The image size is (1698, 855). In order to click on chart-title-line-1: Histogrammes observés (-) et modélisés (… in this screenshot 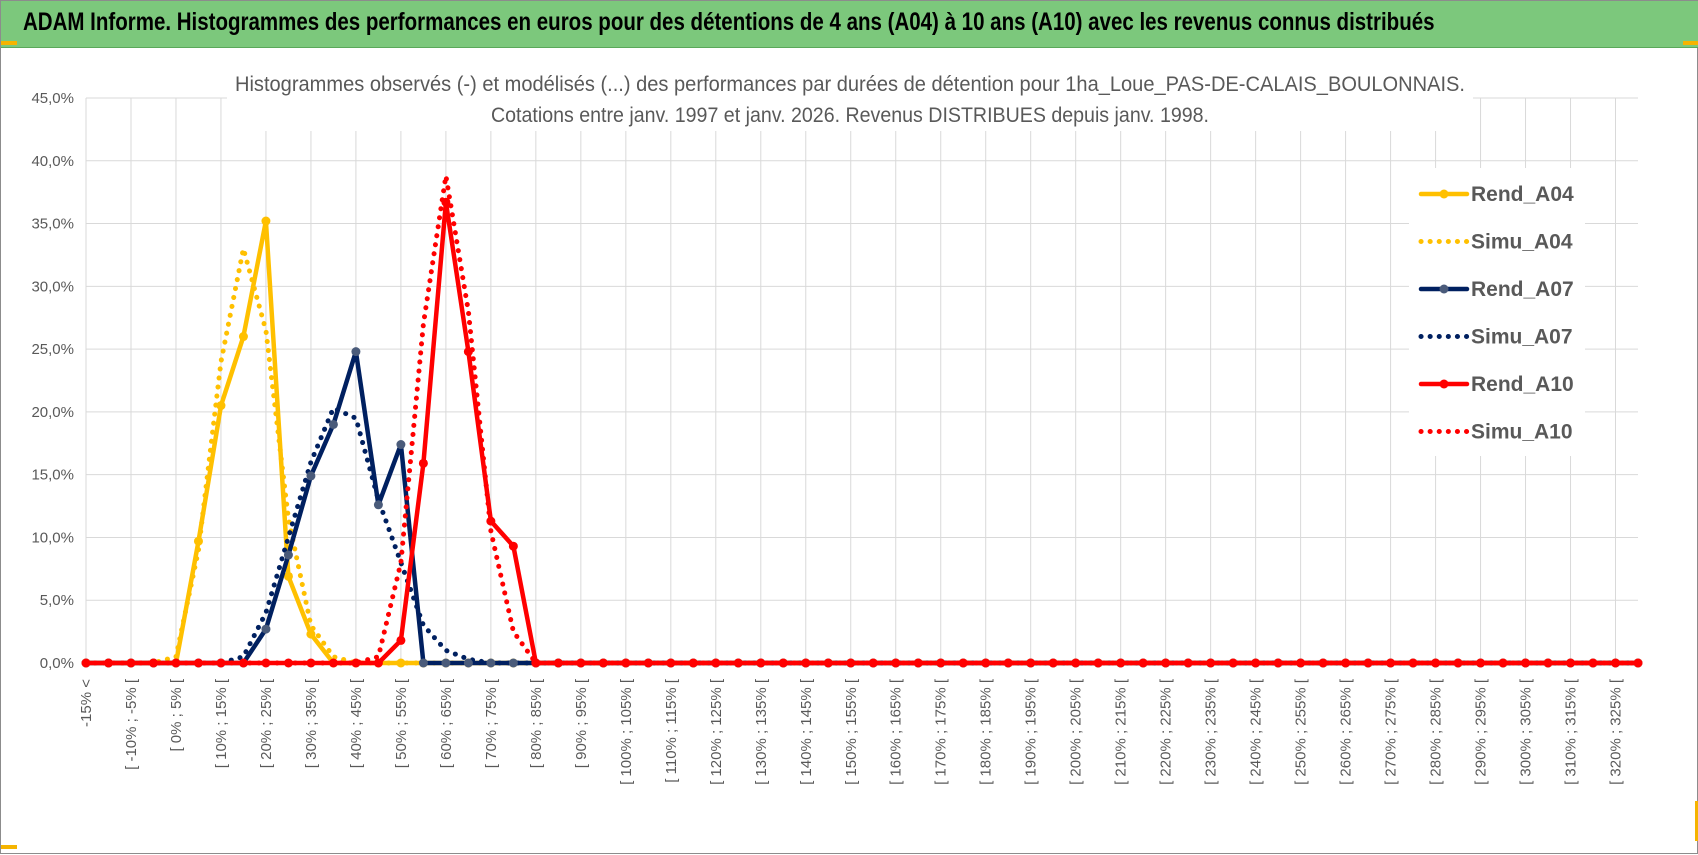, I will do `click(850, 84)`.